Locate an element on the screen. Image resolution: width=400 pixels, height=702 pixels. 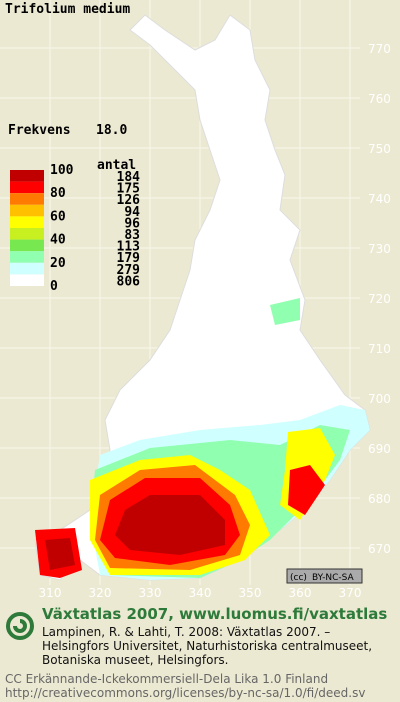
footer-heading: Växtatlas 2007, www.luomus.fi/vaxtatlas is located at coordinates (214, 614).